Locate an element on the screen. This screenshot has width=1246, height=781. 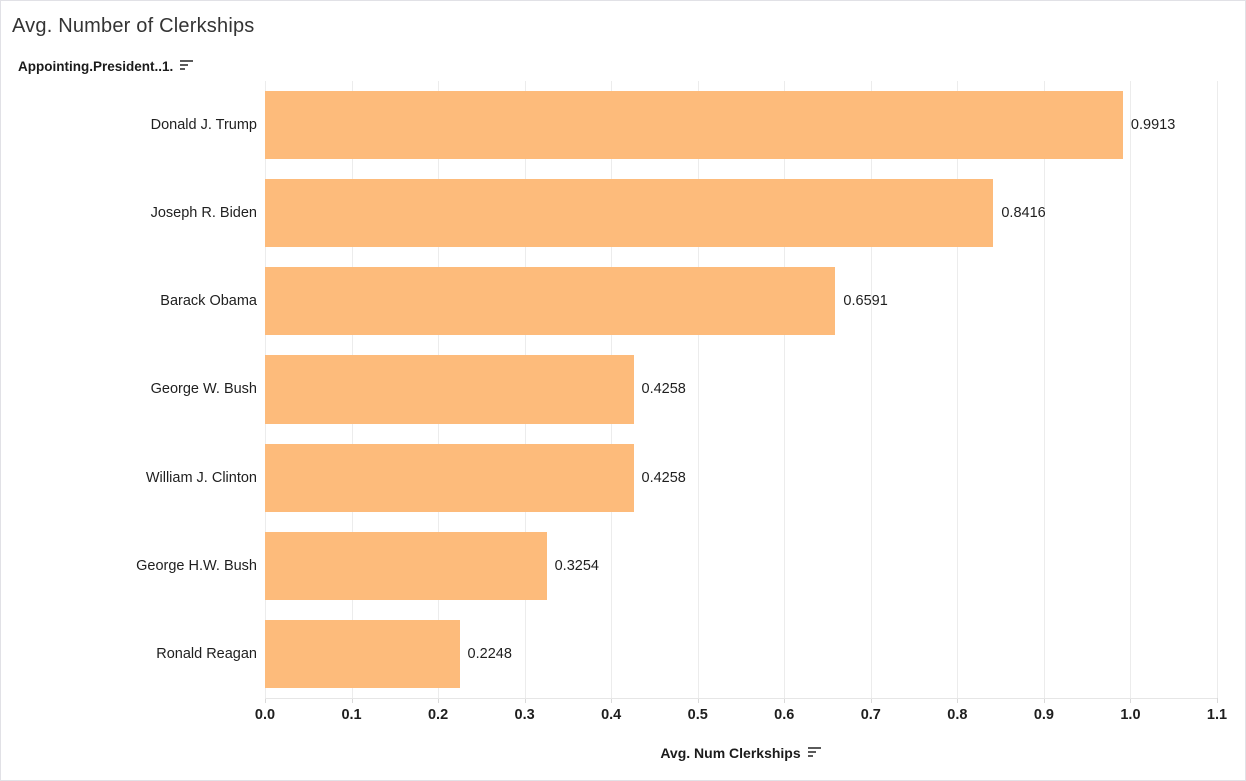
axis-tick-label: 1.1 is located at coordinates (1217, 715).